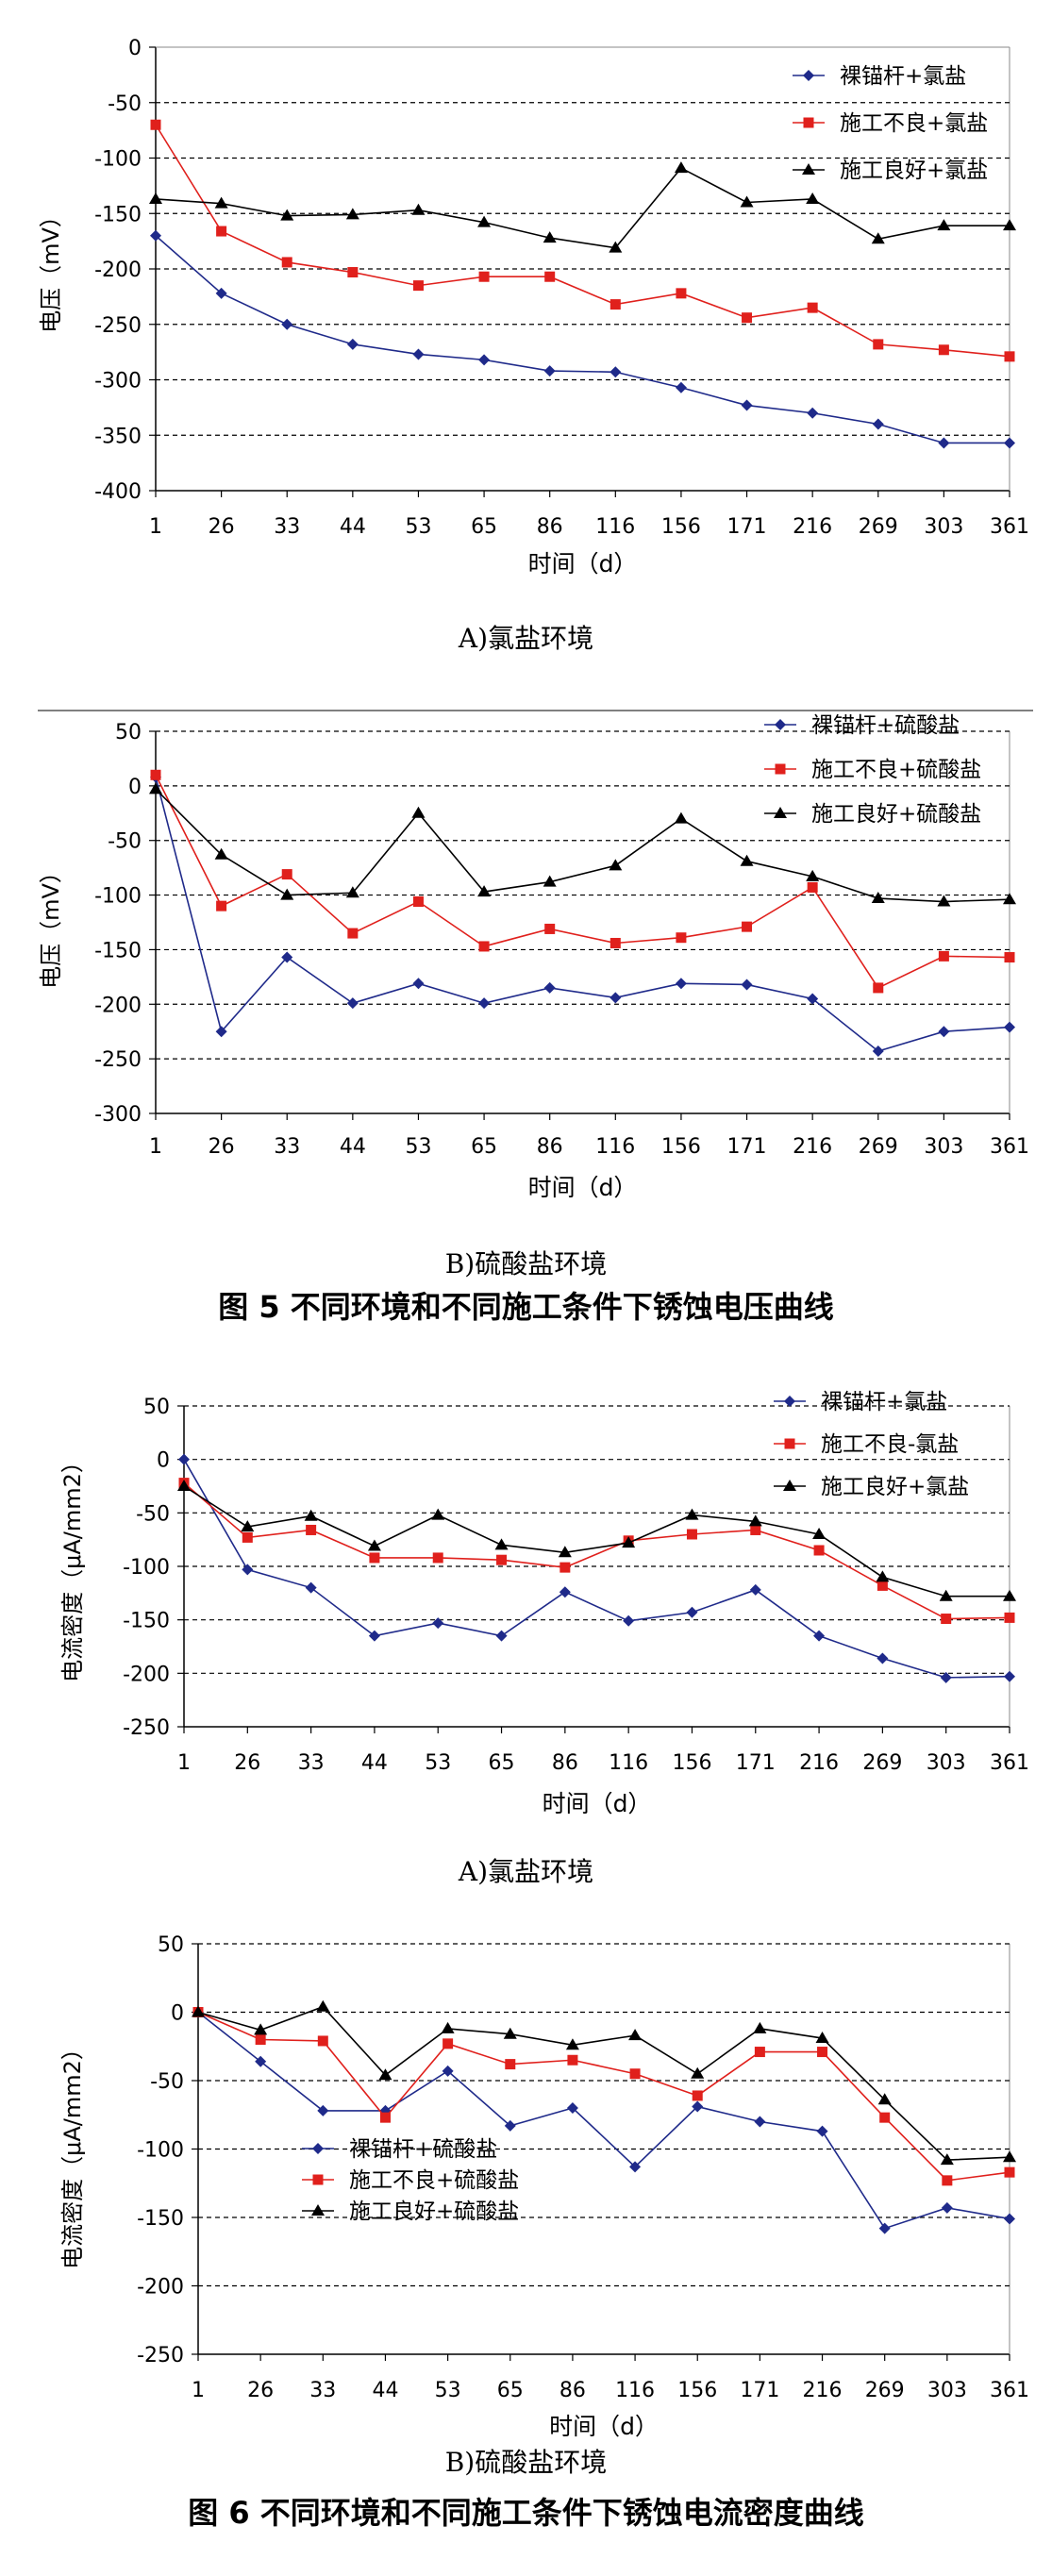 Image resolution: width=1052 pixels, height=2576 pixels. Describe the element at coordinates (943, 1147) in the screenshot. I see `x-tick-label: 303` at that location.